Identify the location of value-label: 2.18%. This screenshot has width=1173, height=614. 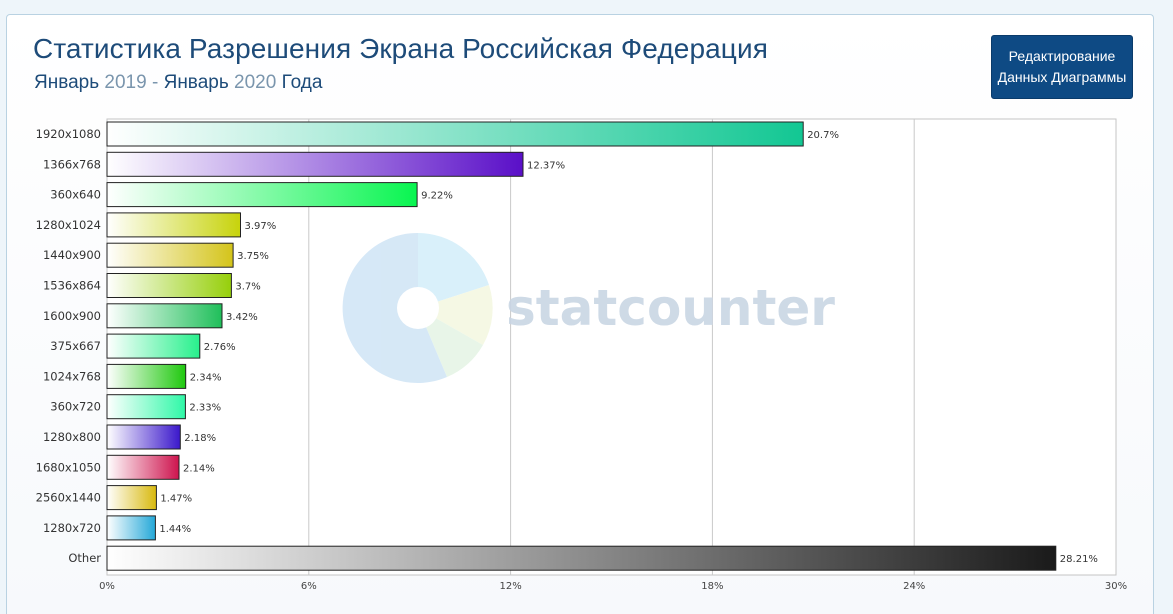
(200, 438).